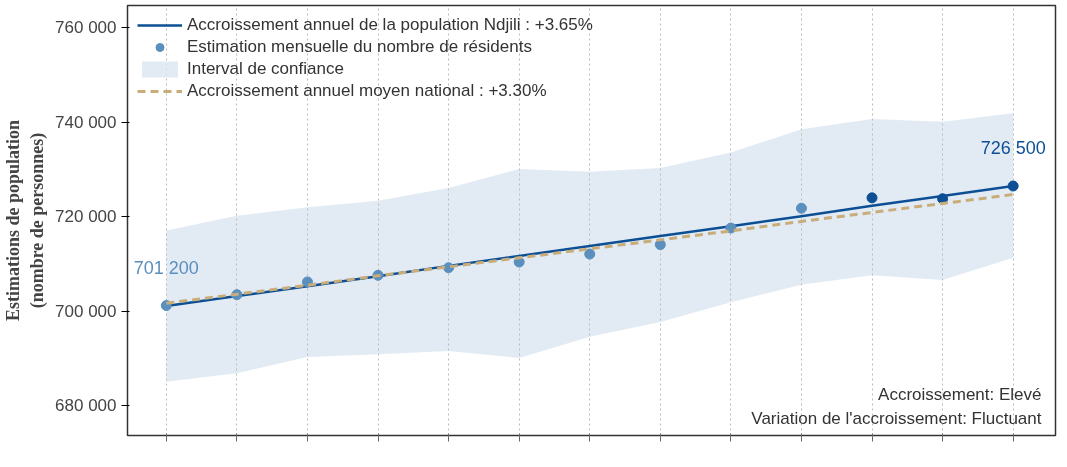 This screenshot has height=467, width=1067. Describe the element at coordinates (960, 394) in the screenshot. I see `annotation: Accroissement: Elevé` at that location.